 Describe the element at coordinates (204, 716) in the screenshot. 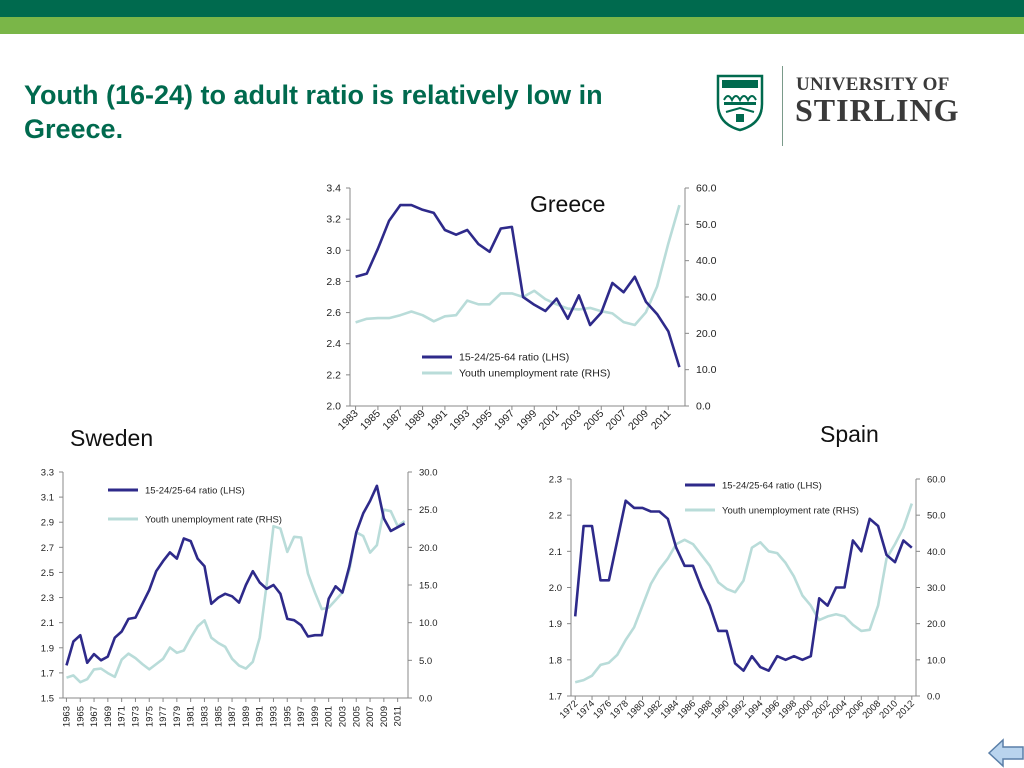

I see `x-axis-tick-label: 1983` at that location.